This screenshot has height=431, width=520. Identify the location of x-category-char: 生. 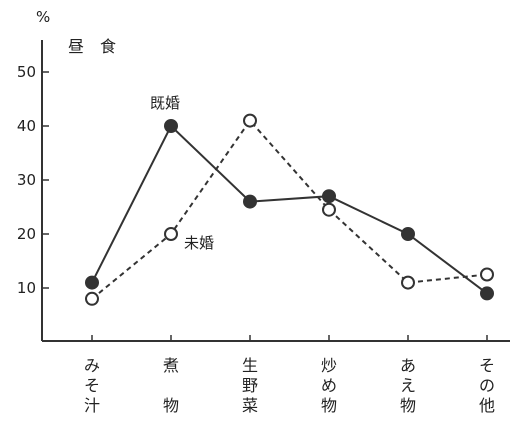
(250, 365).